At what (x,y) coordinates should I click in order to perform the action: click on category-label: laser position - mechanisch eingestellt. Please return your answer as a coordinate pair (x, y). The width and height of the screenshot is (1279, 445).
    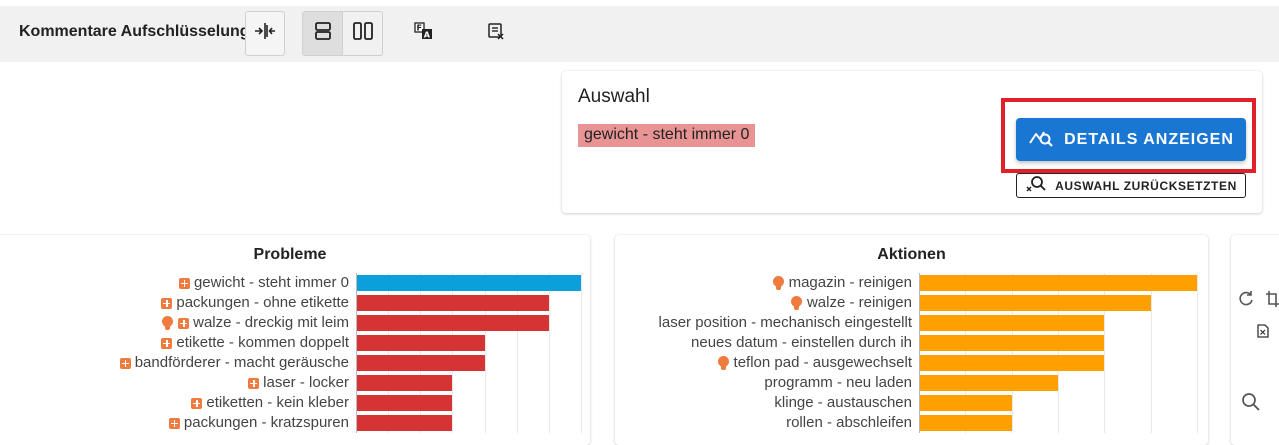
    Looking at the image, I should click on (785, 323).